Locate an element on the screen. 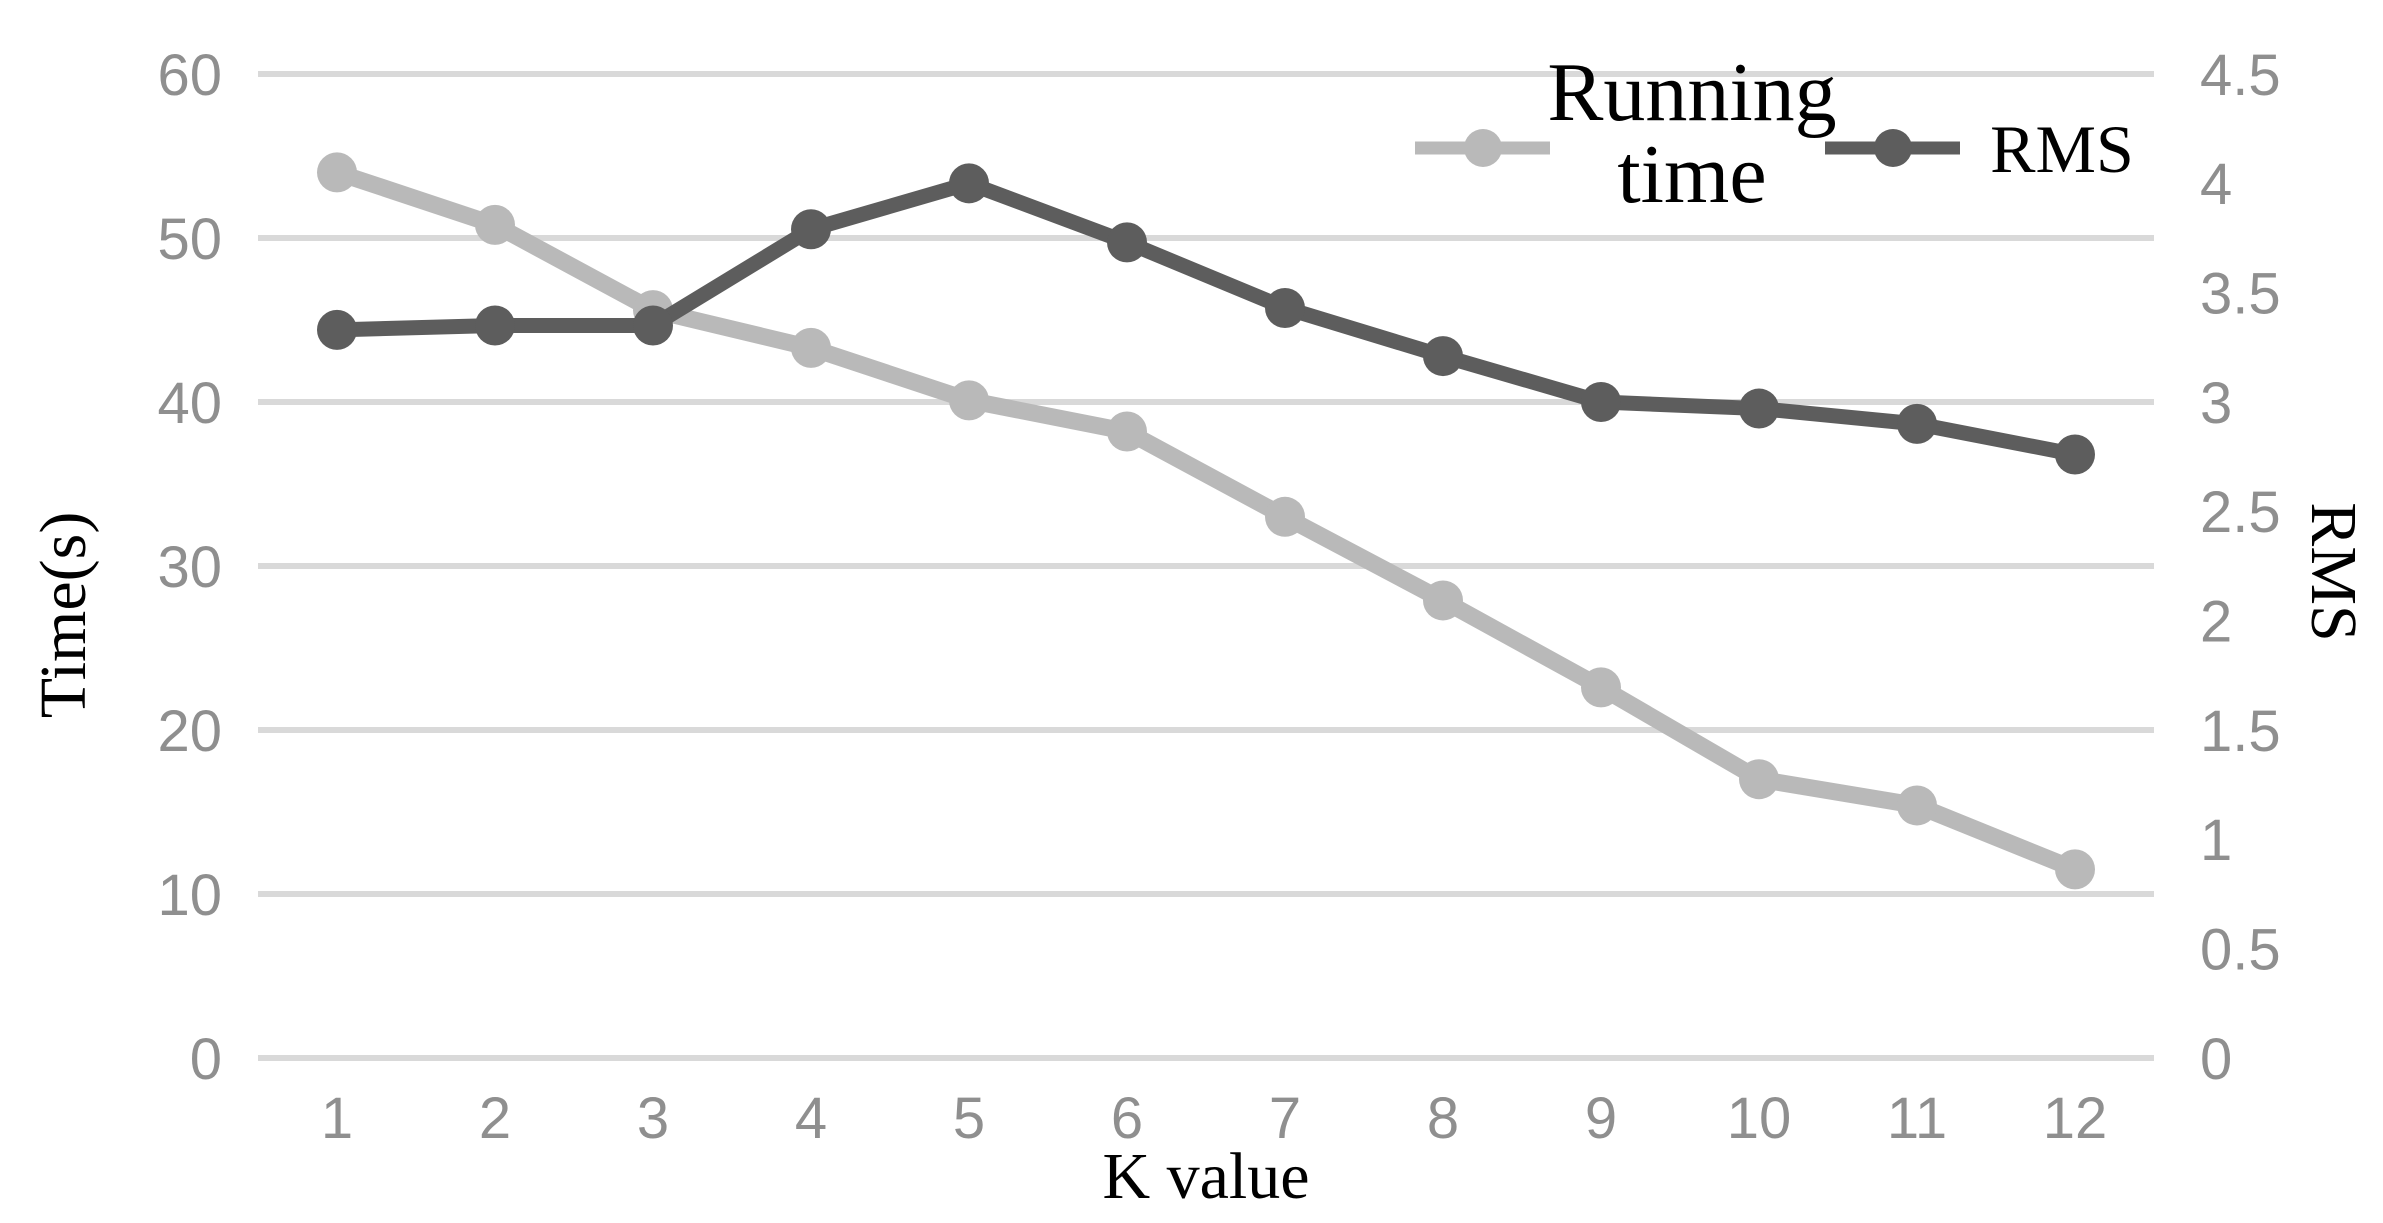  x-axis-tick-label: 9 is located at coordinates (1601, 1118).